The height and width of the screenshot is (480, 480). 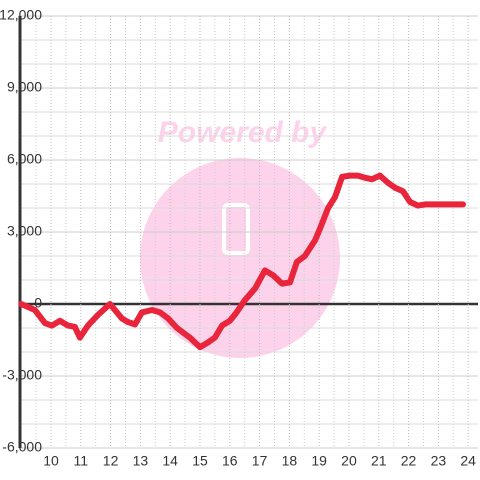 I want to click on x-tick-label: 17, so click(x=260, y=461).